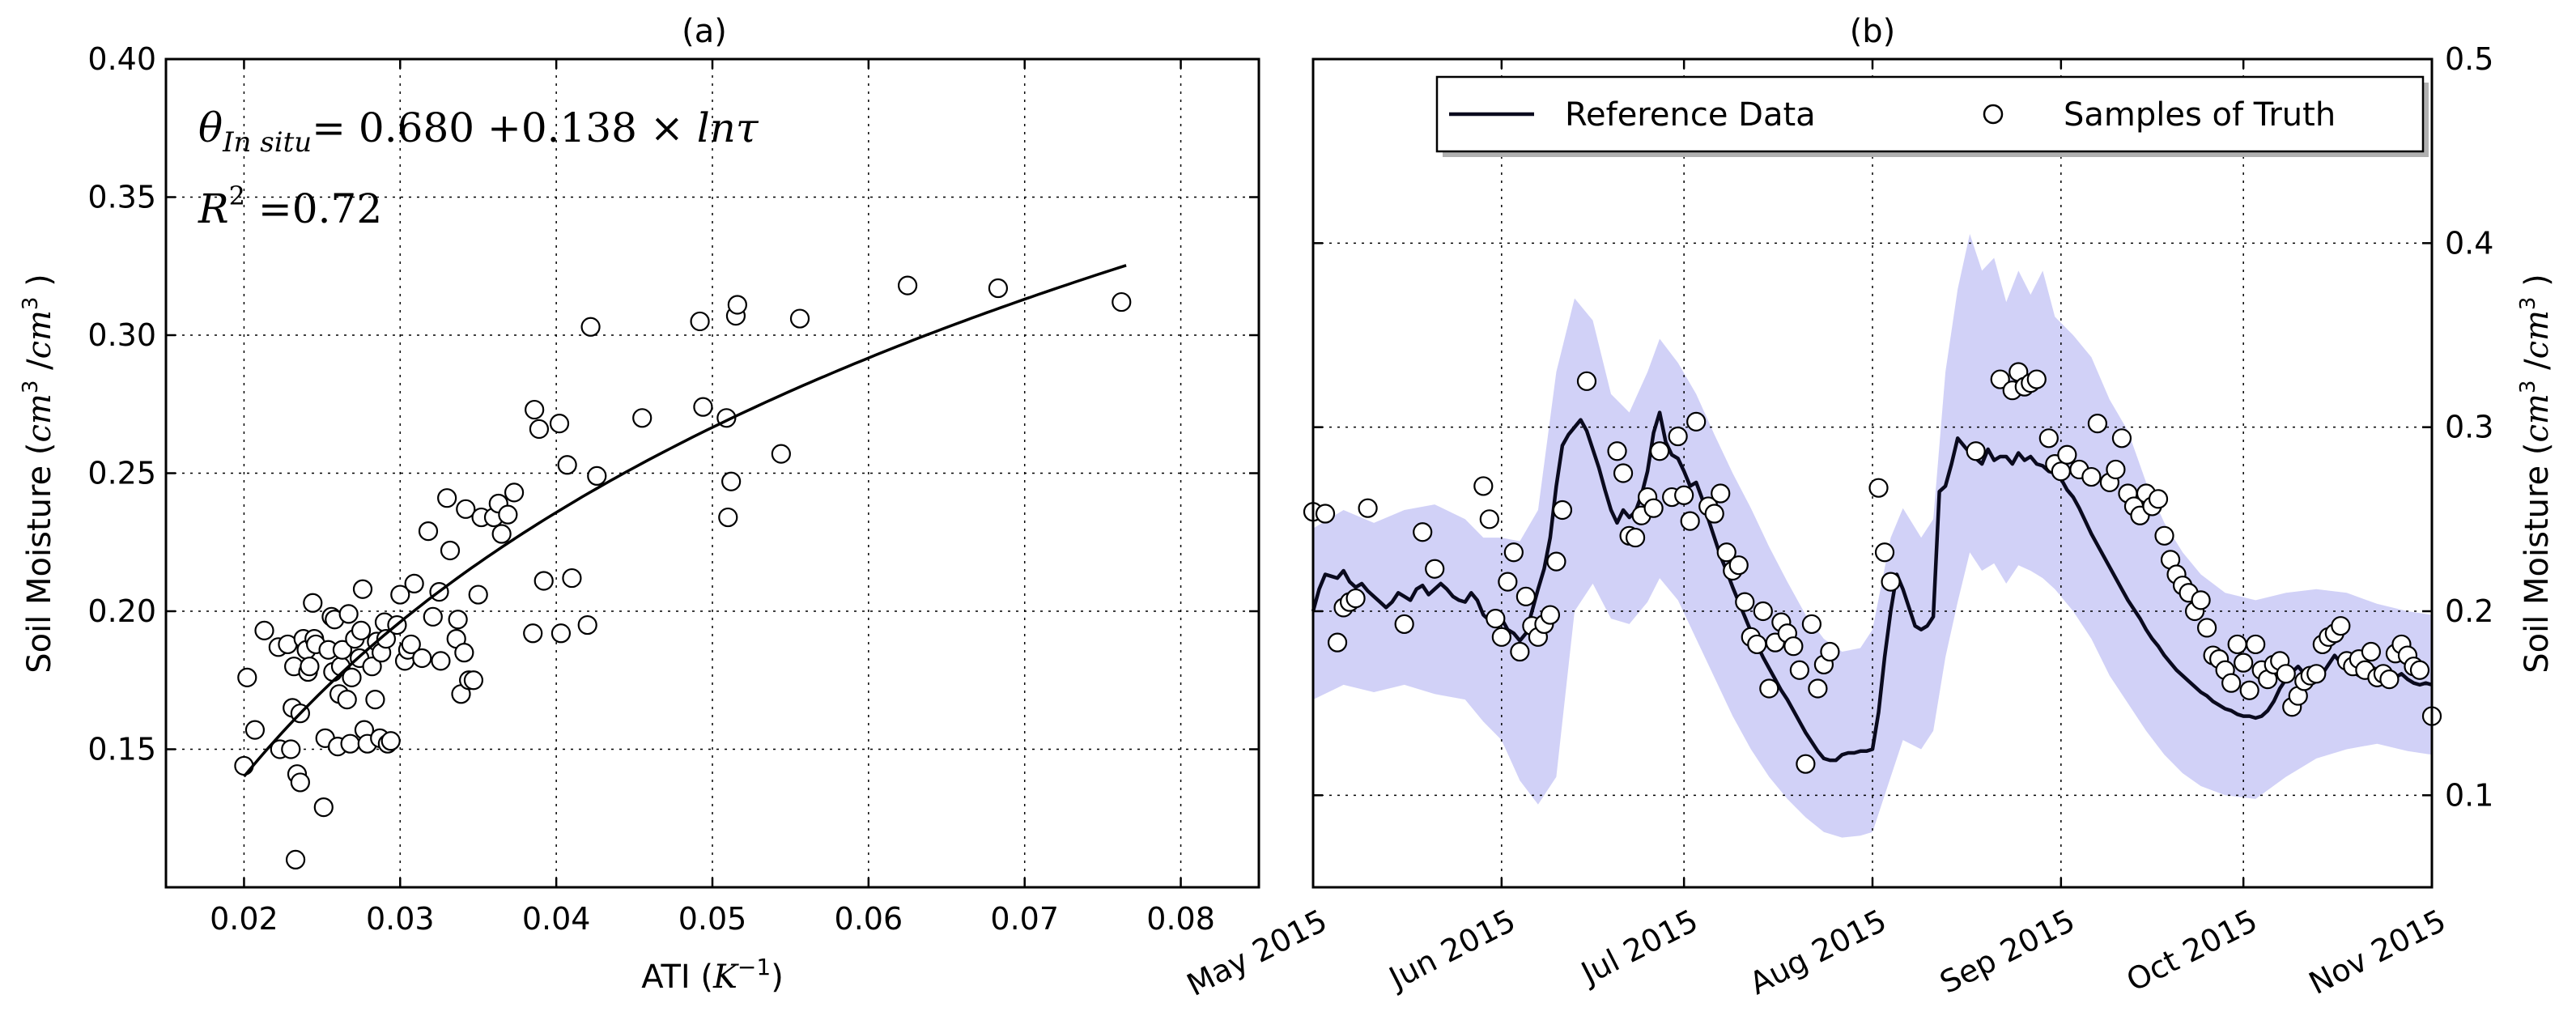  I want to click on b-xtick-label: Jul 2015, so click(1639, 948).